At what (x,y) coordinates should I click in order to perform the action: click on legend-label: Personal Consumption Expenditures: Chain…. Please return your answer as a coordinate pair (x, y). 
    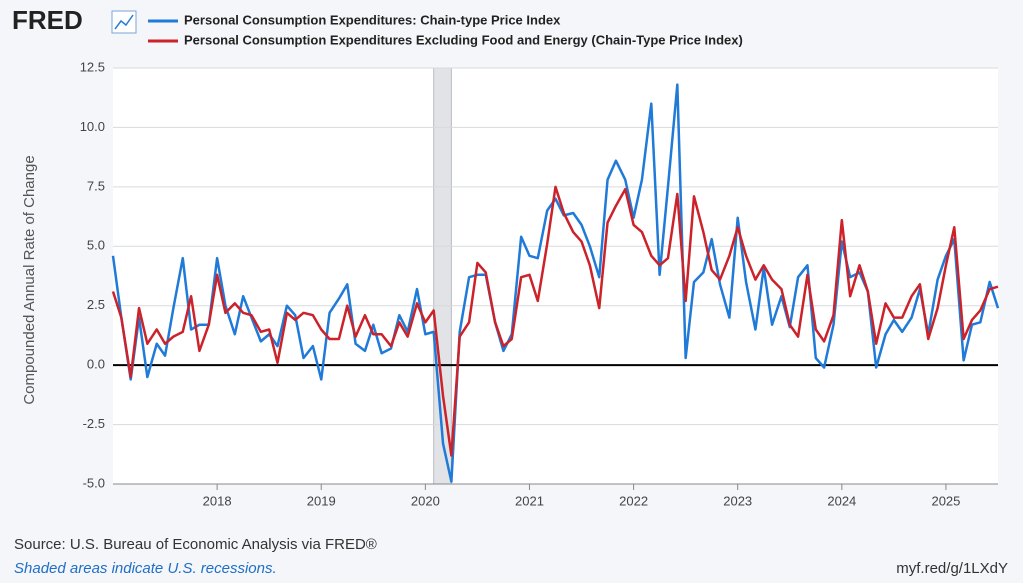
    Looking at the image, I should click on (372, 19).